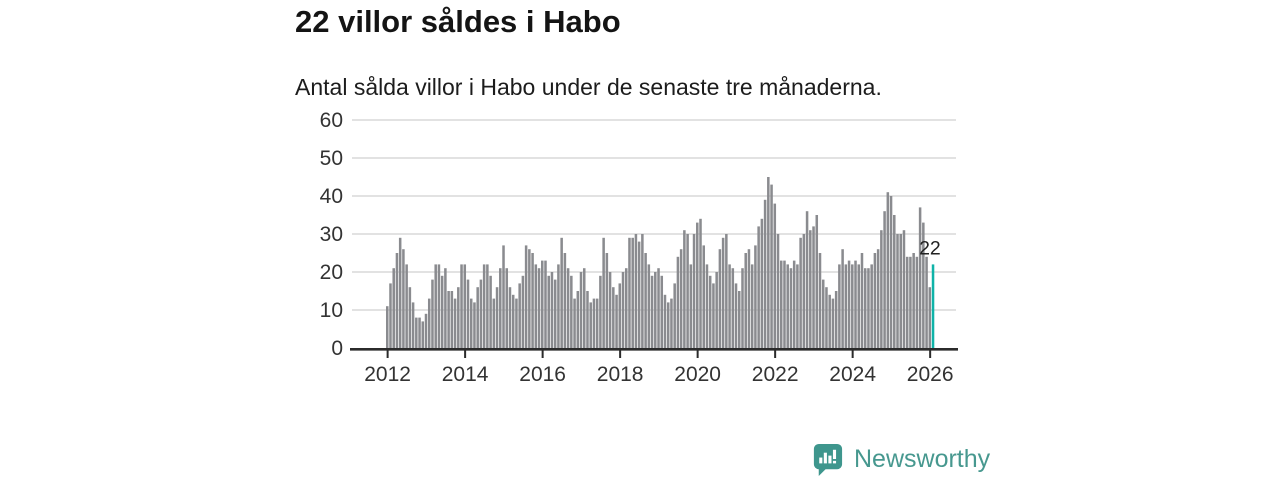  I want to click on y-tick-label: 30, so click(331, 234).